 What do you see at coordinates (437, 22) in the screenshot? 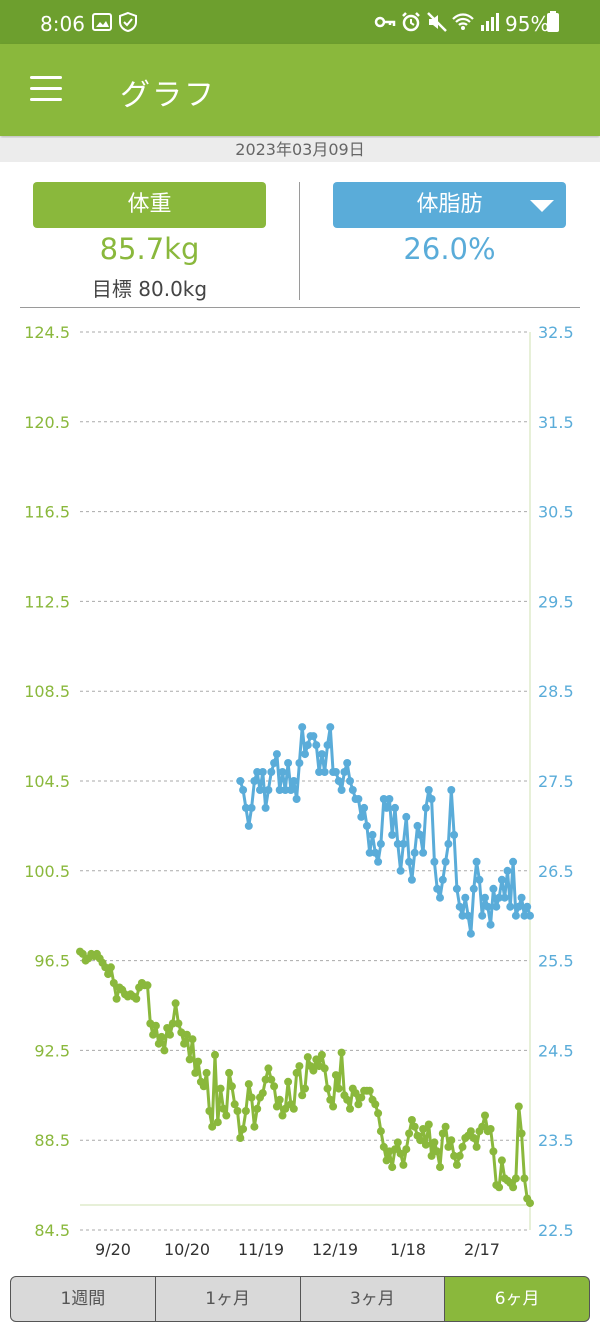
I see `mute-icon` at bounding box center [437, 22].